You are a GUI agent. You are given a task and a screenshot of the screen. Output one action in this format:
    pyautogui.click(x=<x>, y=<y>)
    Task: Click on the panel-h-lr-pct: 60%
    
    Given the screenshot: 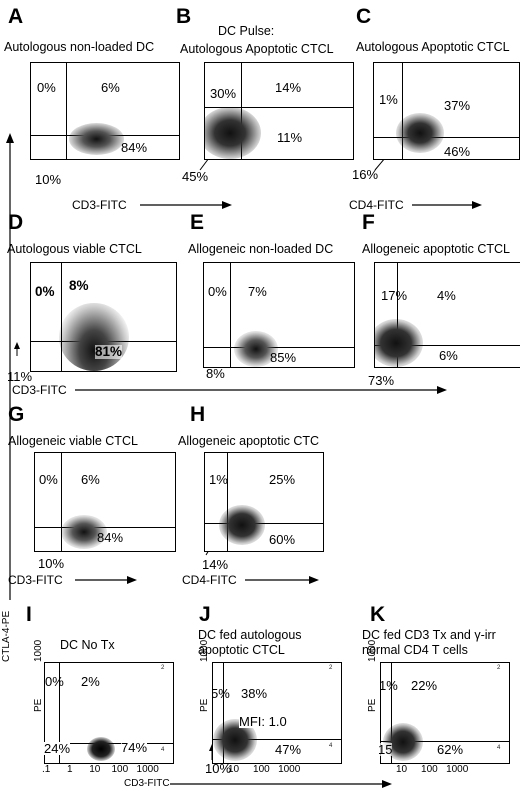 What is the action you would take?
    pyautogui.click(x=282, y=539)
    